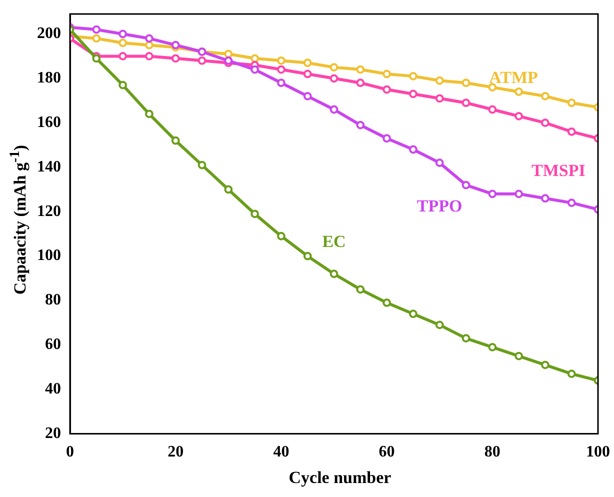 The image size is (614, 497). Describe the element at coordinates (70, 452) in the screenshot. I see `x-tick-label: 0` at that location.